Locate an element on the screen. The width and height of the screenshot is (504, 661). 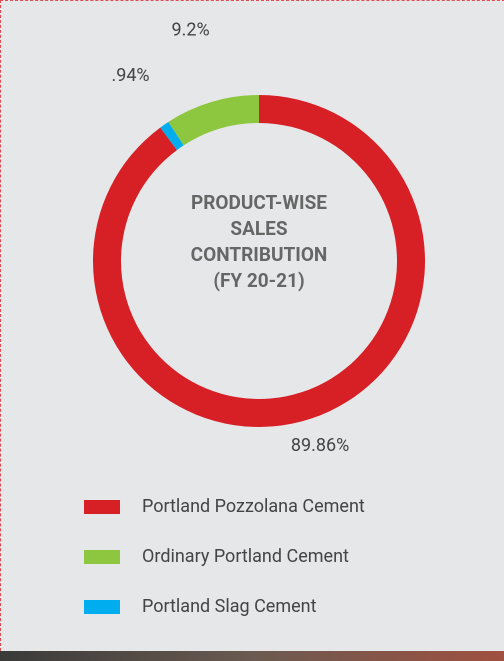
footer-strip is located at coordinates (252, 656).